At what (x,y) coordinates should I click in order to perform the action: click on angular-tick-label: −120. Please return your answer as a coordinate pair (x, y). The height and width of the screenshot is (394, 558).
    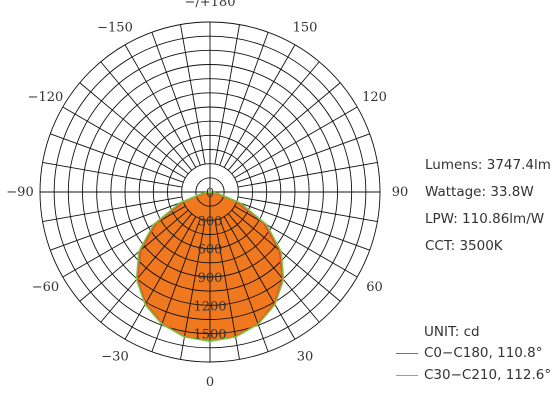
    Looking at the image, I should click on (46, 97).